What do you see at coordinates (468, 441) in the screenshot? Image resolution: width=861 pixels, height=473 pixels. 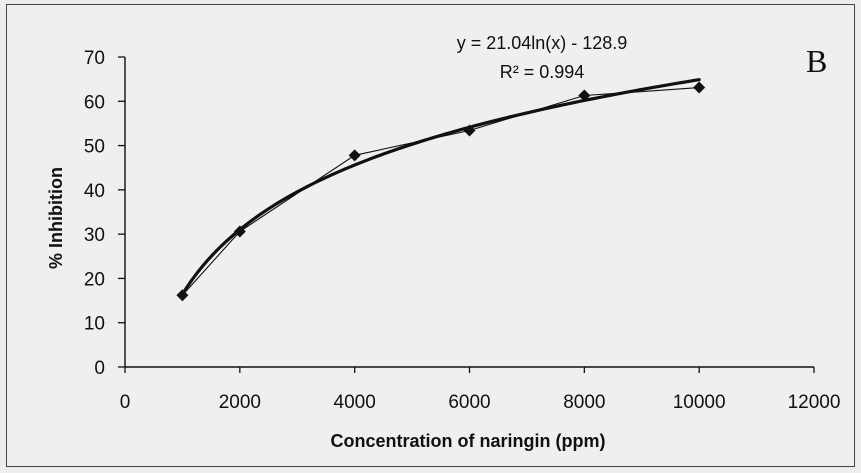 I see `x-axis-title: Concentration of naringin (ppm)` at bounding box center [468, 441].